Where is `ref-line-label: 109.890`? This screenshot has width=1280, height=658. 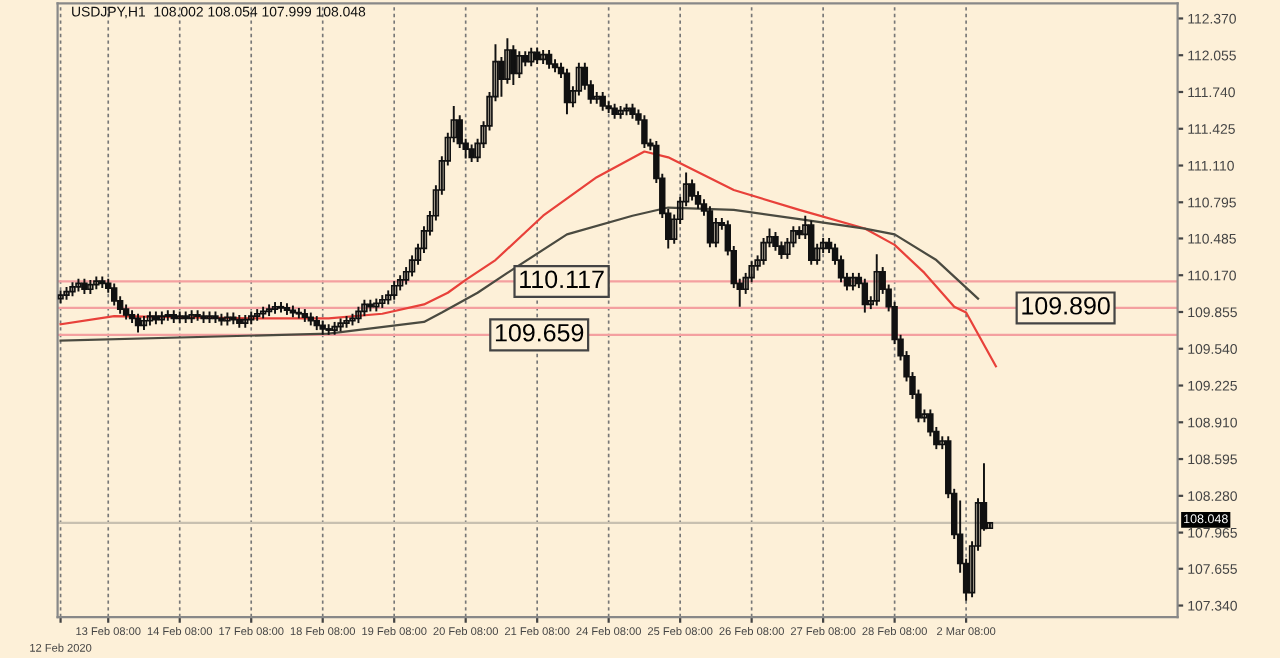 ref-line-label: 109.890 is located at coordinates (1066, 305).